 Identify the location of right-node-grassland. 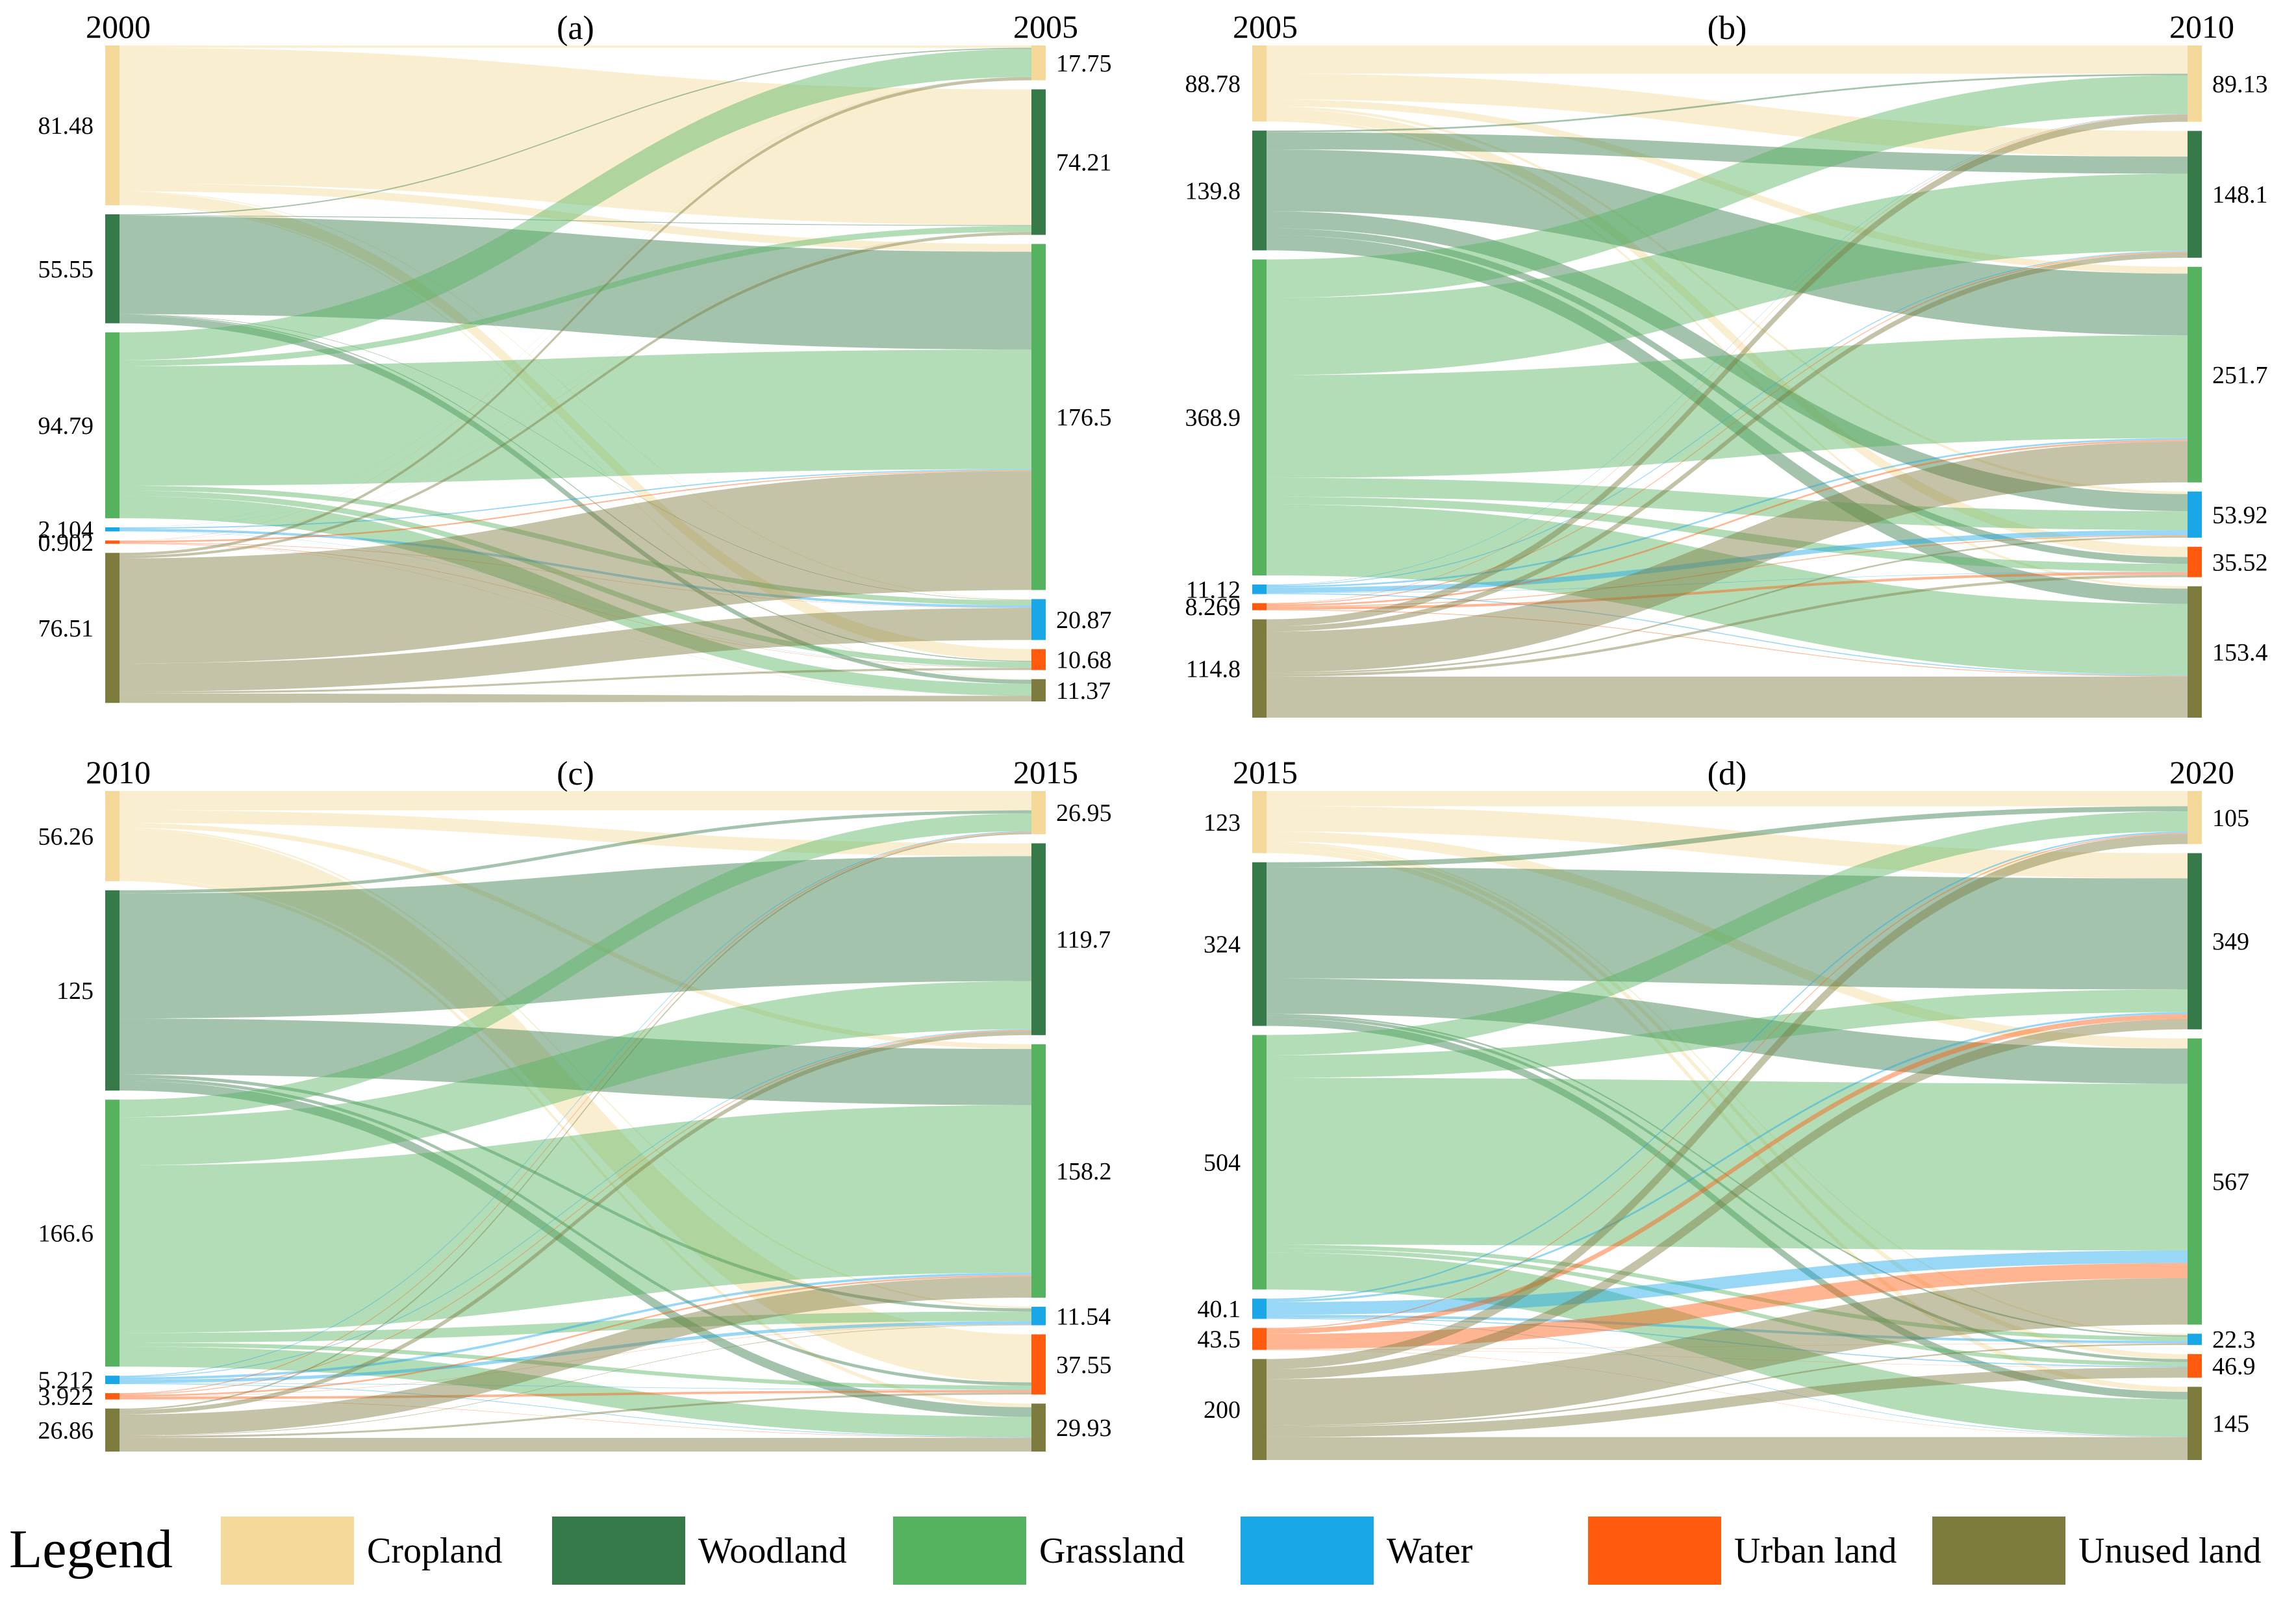
(1038, 1171).